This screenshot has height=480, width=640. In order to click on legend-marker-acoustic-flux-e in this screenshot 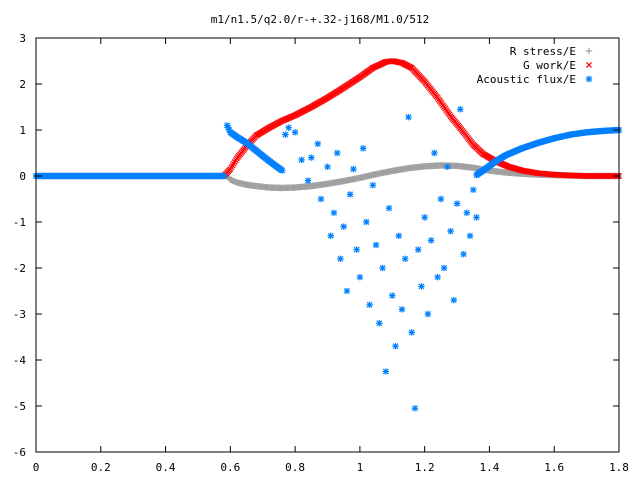, I will do `click(589, 79)`.